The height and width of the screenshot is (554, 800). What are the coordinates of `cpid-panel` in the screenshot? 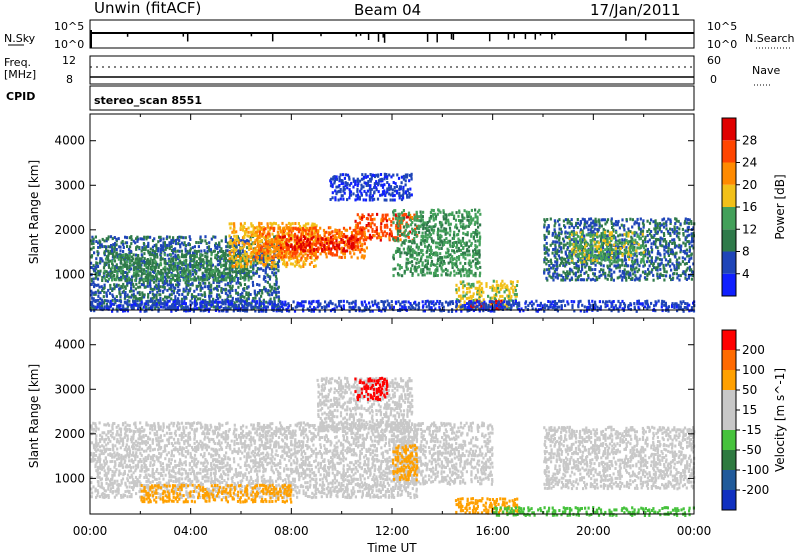 It's located at (392, 98).